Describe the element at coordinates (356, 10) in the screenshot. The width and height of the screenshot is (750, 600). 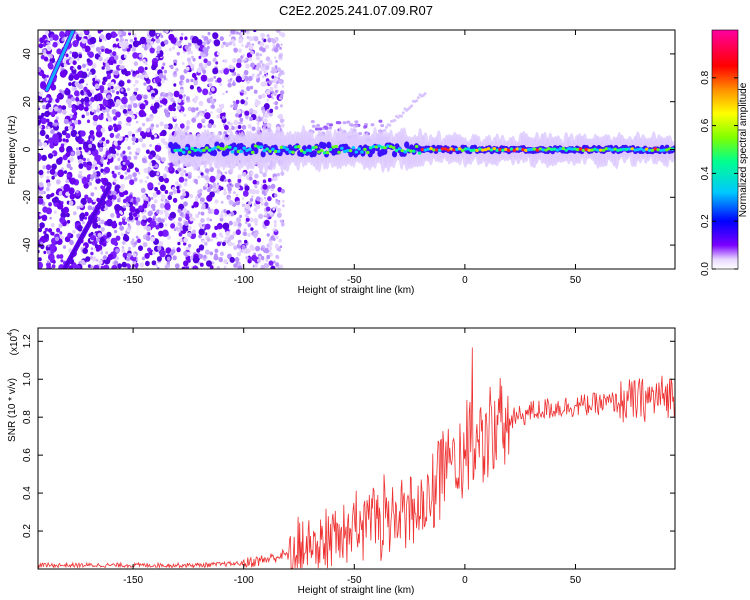
I see `chart-title: C2E2.2025.241.07.09.R07` at that location.